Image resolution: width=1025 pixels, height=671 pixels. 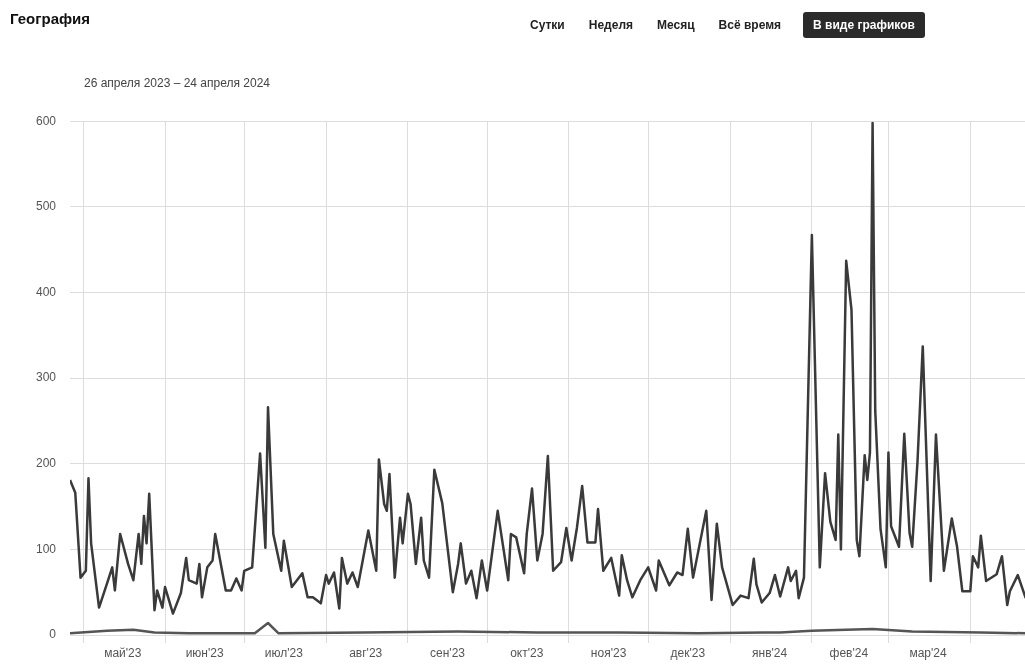 What do you see at coordinates (849, 652) in the screenshot?
I see `x-tick-label: фев'24` at bounding box center [849, 652].